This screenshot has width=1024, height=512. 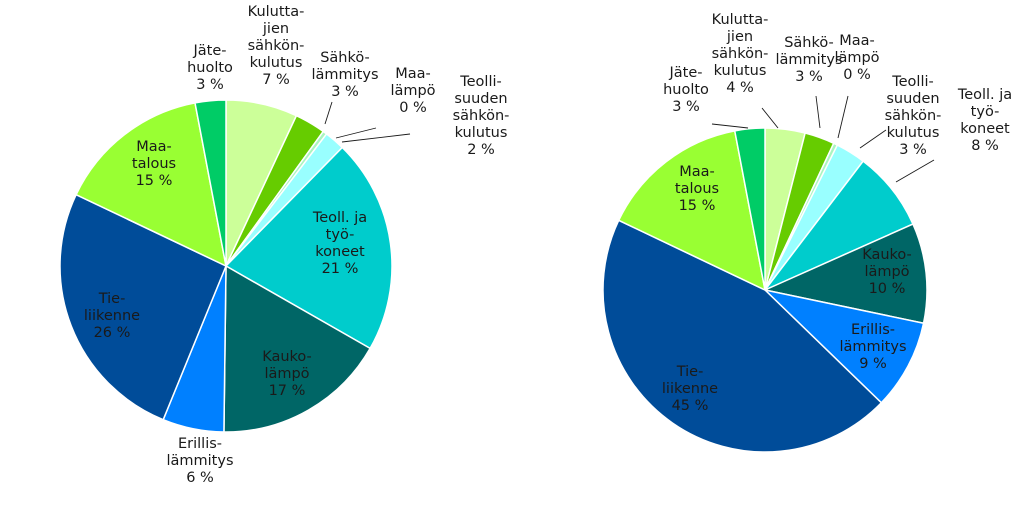 I want to click on pie2-slice-erillislammitys, so click(x=843, y=346).